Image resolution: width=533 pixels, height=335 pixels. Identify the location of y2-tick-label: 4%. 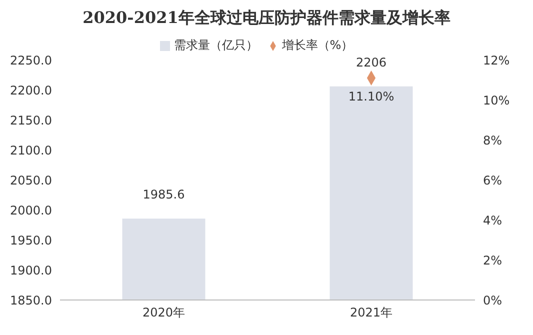
(492, 220).